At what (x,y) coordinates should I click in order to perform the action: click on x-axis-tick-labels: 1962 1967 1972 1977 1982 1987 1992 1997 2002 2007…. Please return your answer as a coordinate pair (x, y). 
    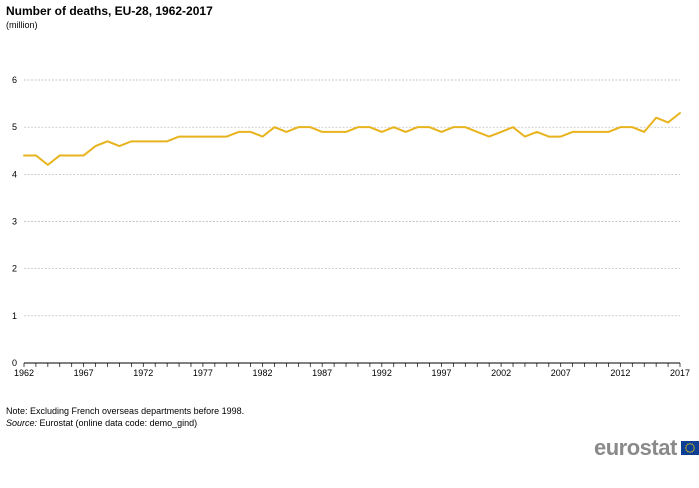
    Looking at the image, I should click on (352, 373).